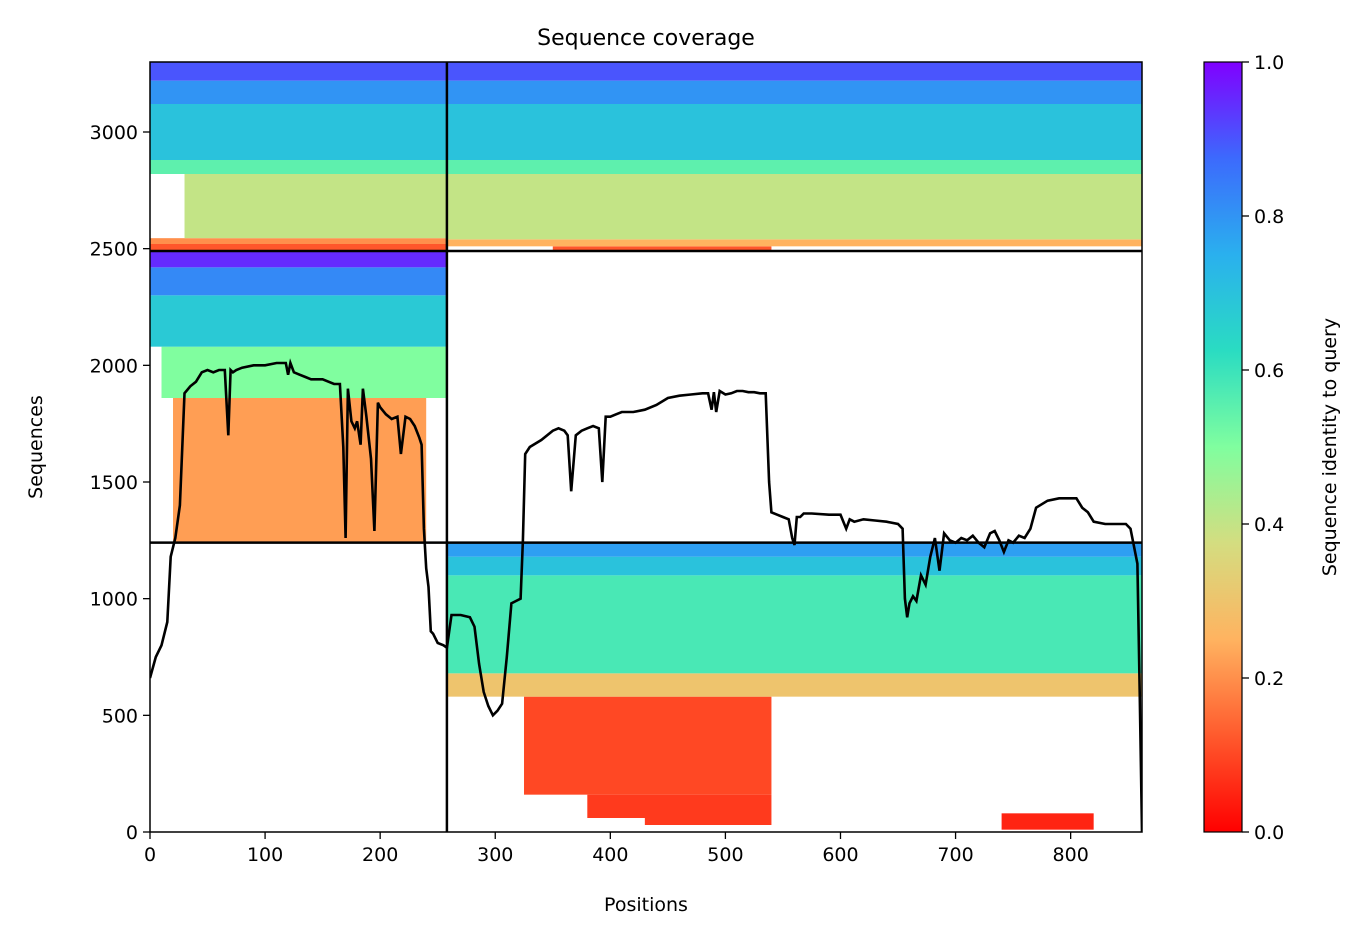  Describe the element at coordinates (840, 855) in the screenshot. I see `x-tick-label: 600` at that location.